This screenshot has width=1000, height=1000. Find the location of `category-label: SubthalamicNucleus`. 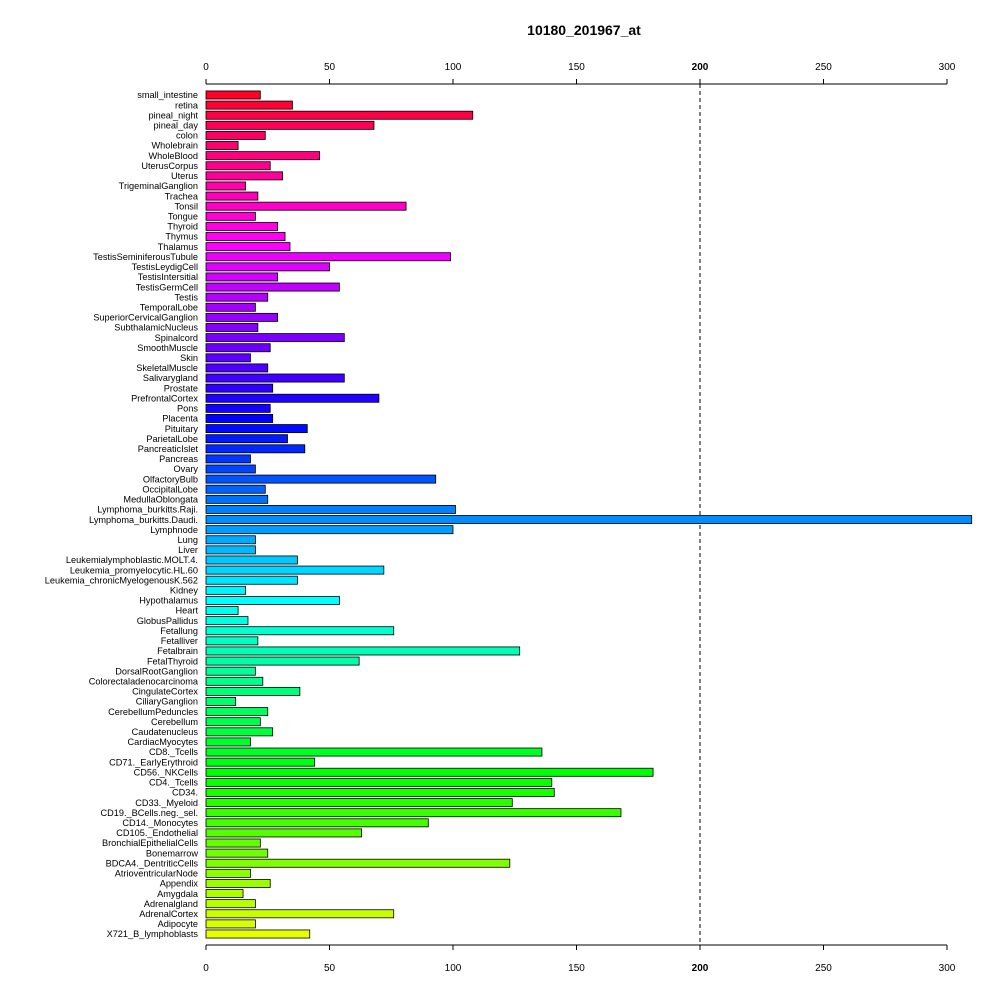

category-label: SubthalamicNucleus is located at coordinates (156, 328).